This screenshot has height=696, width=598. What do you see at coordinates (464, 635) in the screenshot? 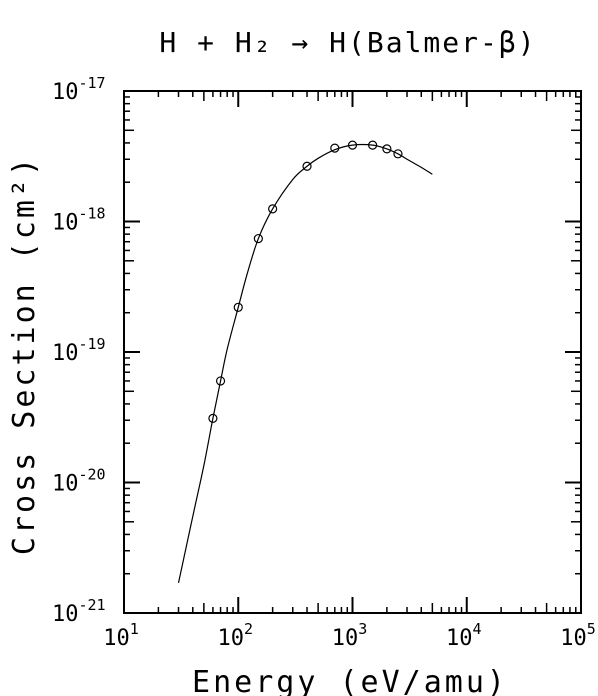
I see `x-tick-label: 10⁴` at bounding box center [464, 635].